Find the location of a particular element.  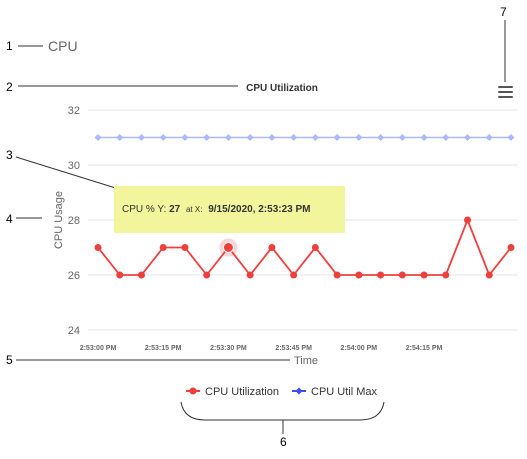

legend-label-cpu-util-max: CPU Util Max is located at coordinates (344, 392).